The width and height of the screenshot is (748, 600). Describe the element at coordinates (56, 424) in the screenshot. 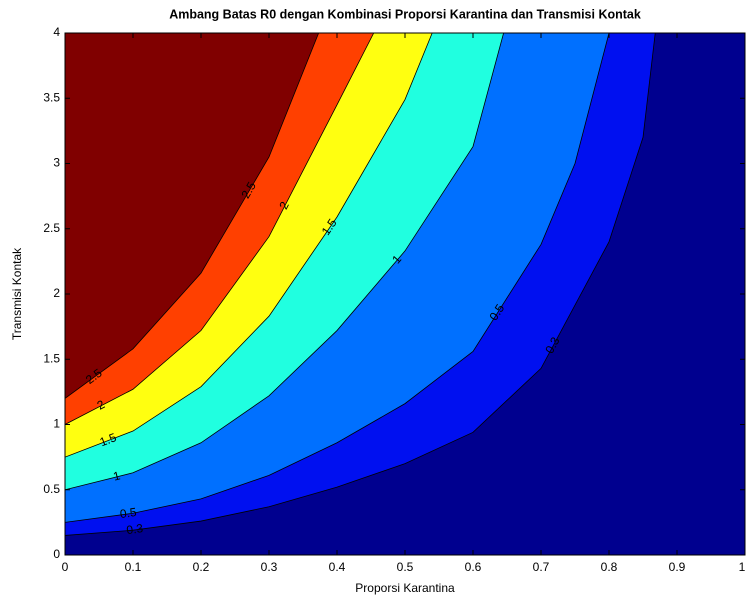

I see `y-tick-label: 1` at that location.